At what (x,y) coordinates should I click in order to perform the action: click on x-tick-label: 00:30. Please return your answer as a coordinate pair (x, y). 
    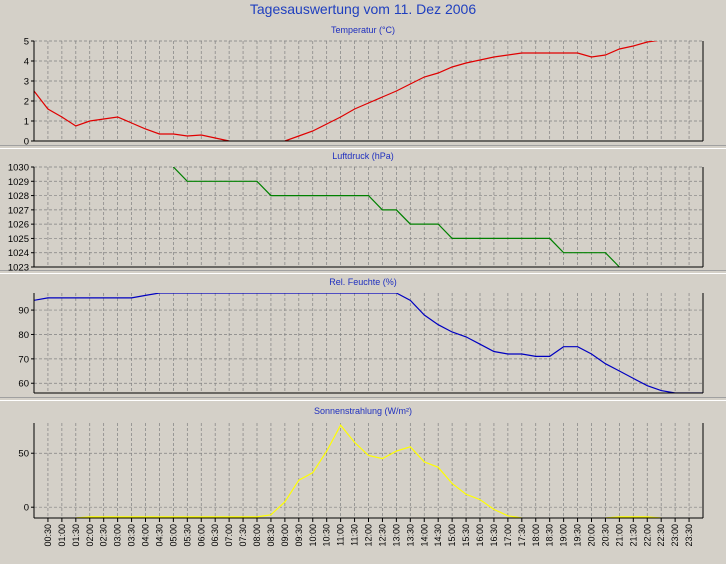
    Looking at the image, I should click on (48, 535).